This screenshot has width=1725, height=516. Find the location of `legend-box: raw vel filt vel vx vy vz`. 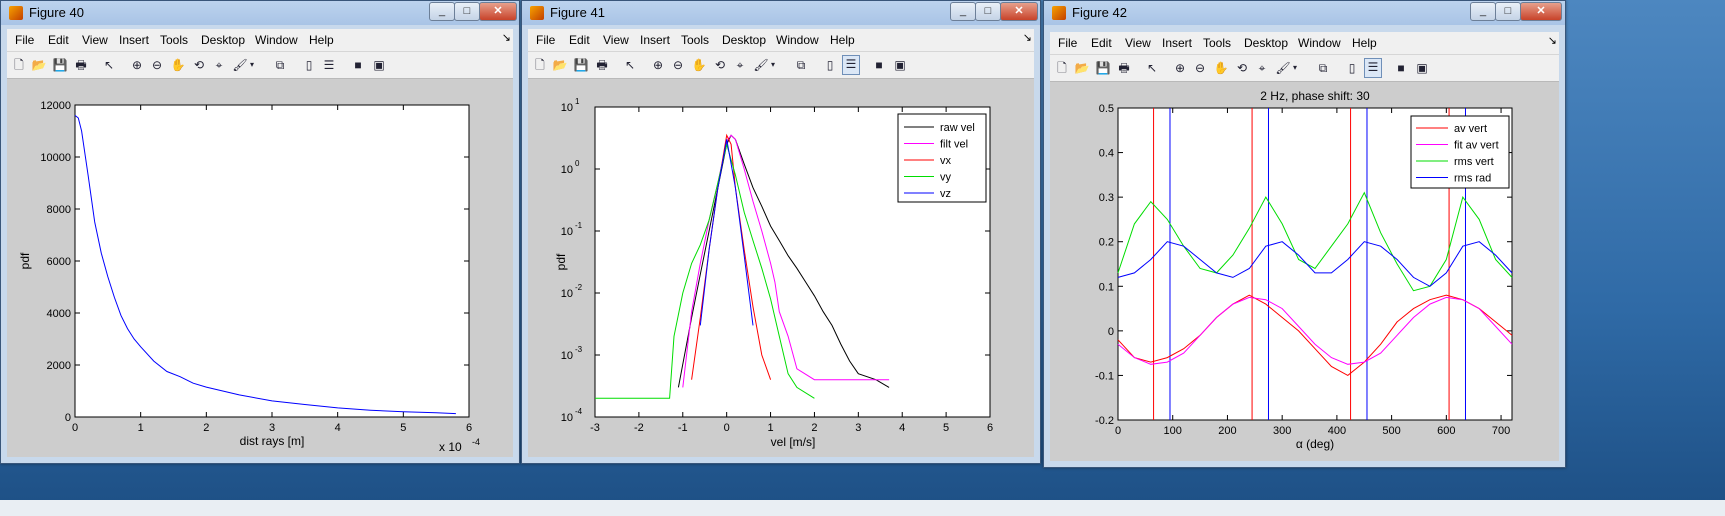

legend-box: raw vel filt vel vx vy vz is located at coordinates (942, 158).